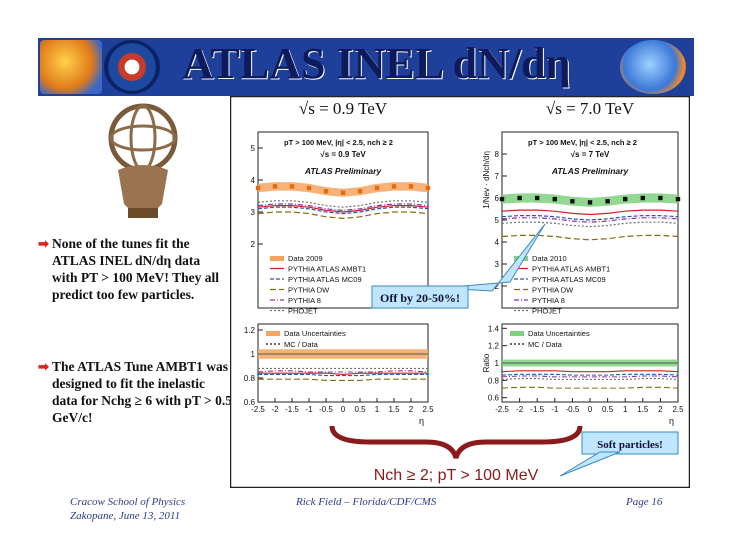  Describe the element at coordinates (494, 398) in the screenshot. I see `ratio-y-tick-label: 0.6` at that location.